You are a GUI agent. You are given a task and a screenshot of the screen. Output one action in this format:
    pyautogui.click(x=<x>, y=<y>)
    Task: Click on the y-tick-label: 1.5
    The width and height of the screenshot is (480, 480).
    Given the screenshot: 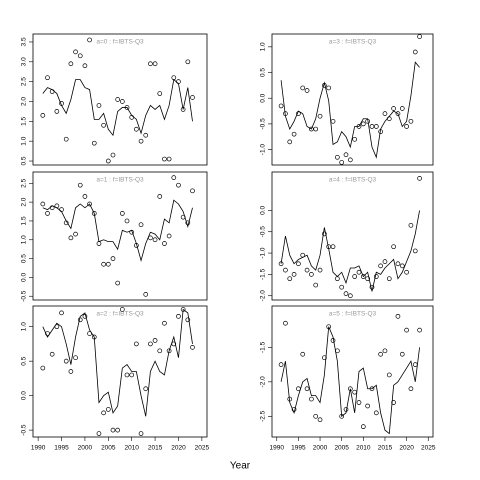 What is the action you would take?
    pyautogui.click(x=24, y=220)
    